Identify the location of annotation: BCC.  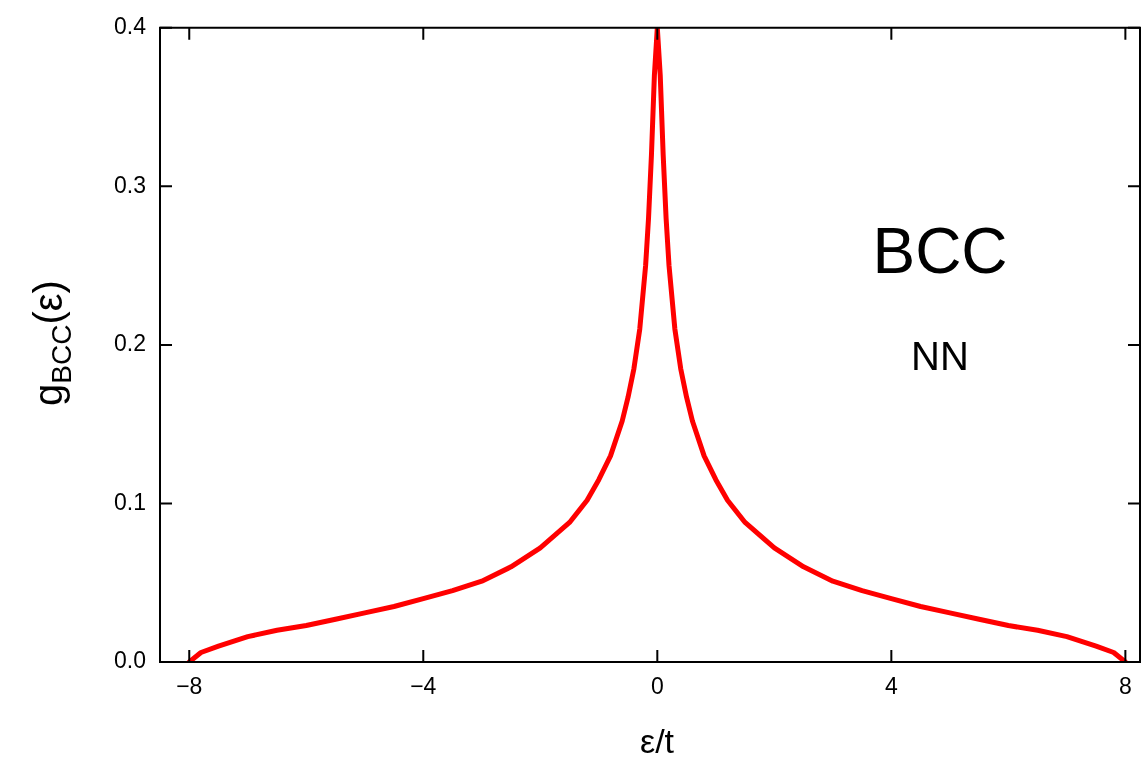
(940, 251).